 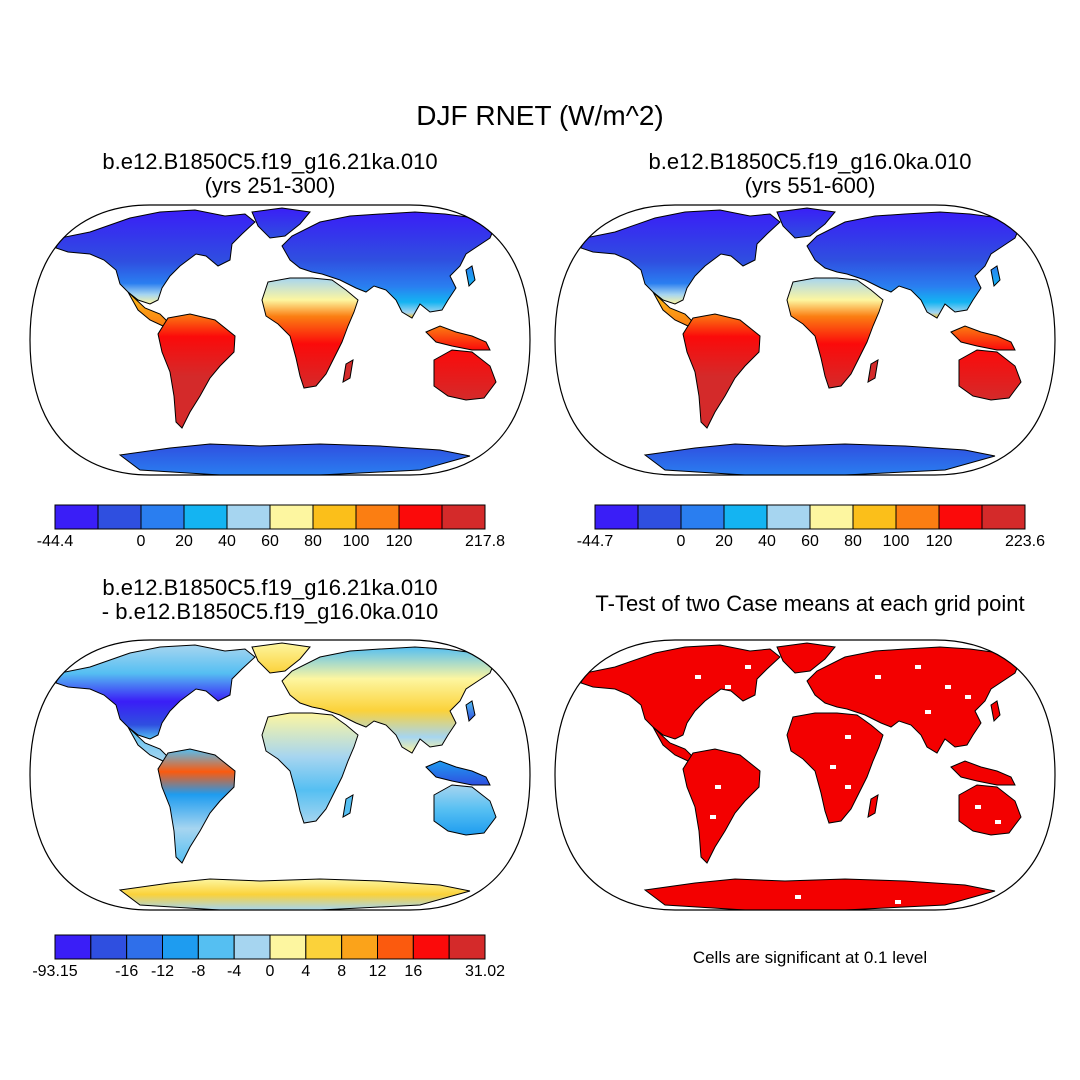 I want to click on map-21ka-namerica, so click(x=155, y=257).